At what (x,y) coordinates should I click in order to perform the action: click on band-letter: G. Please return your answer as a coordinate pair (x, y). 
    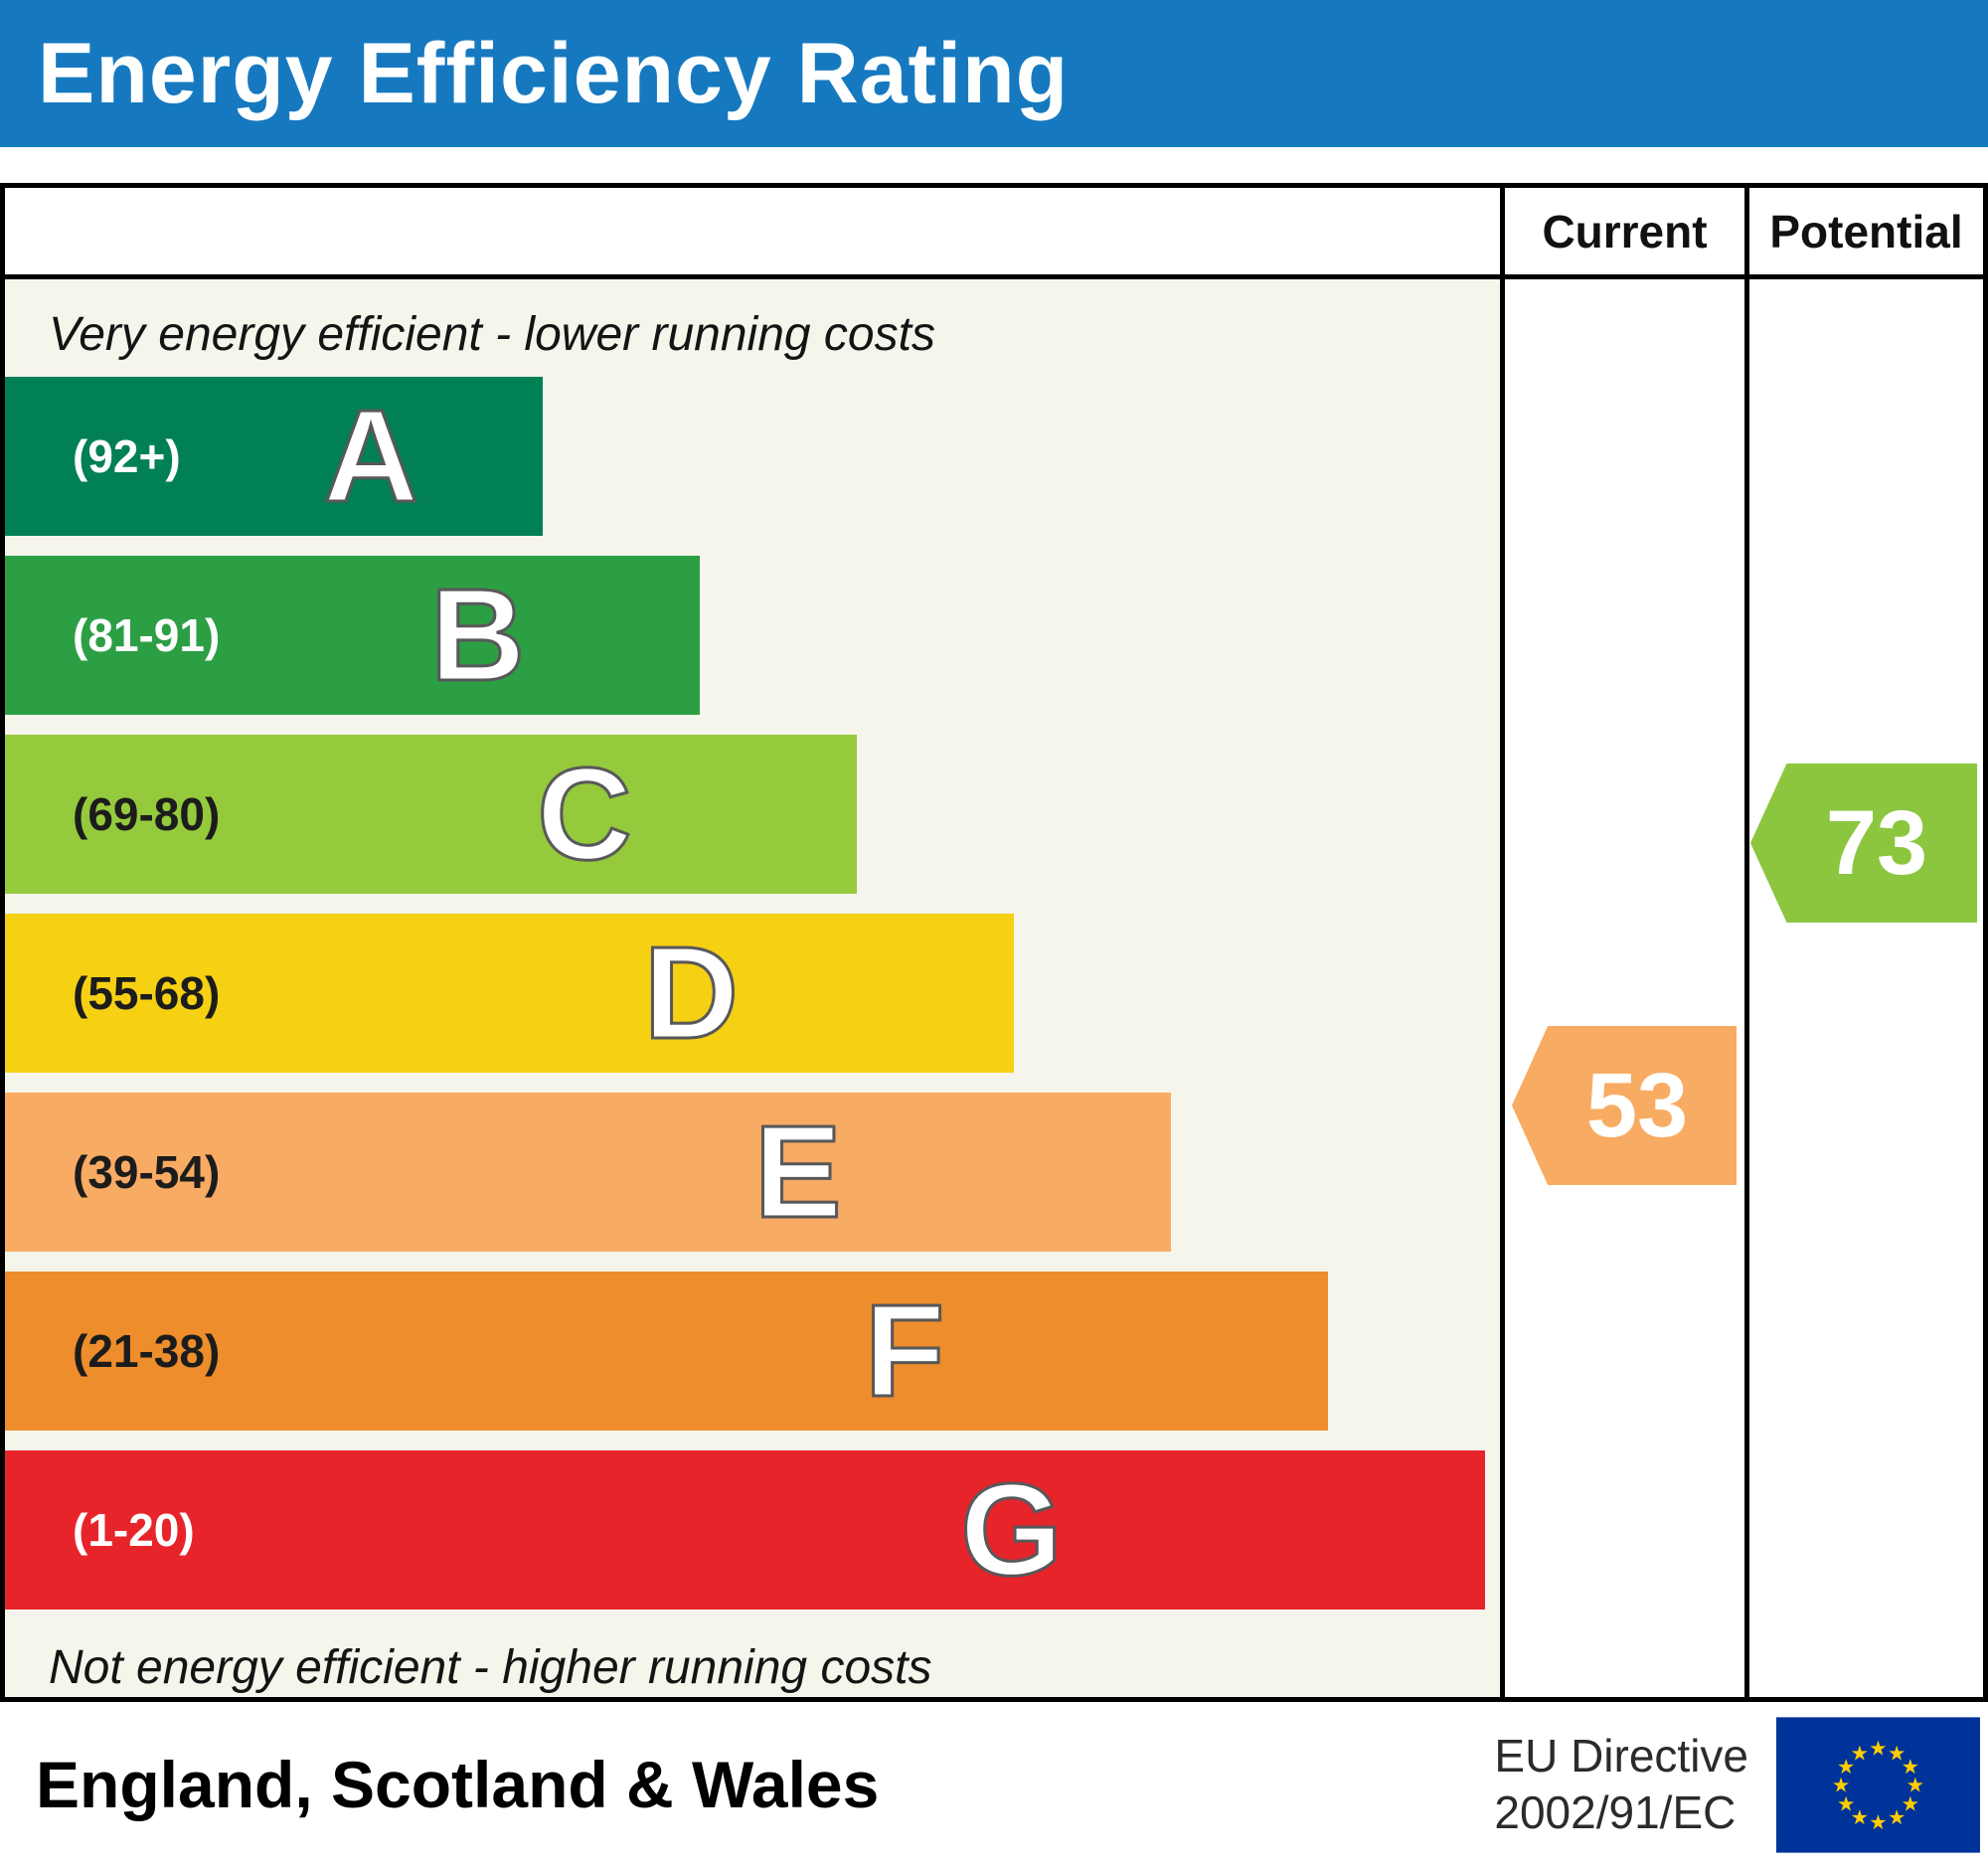
    Looking at the image, I should click on (1012, 1529).